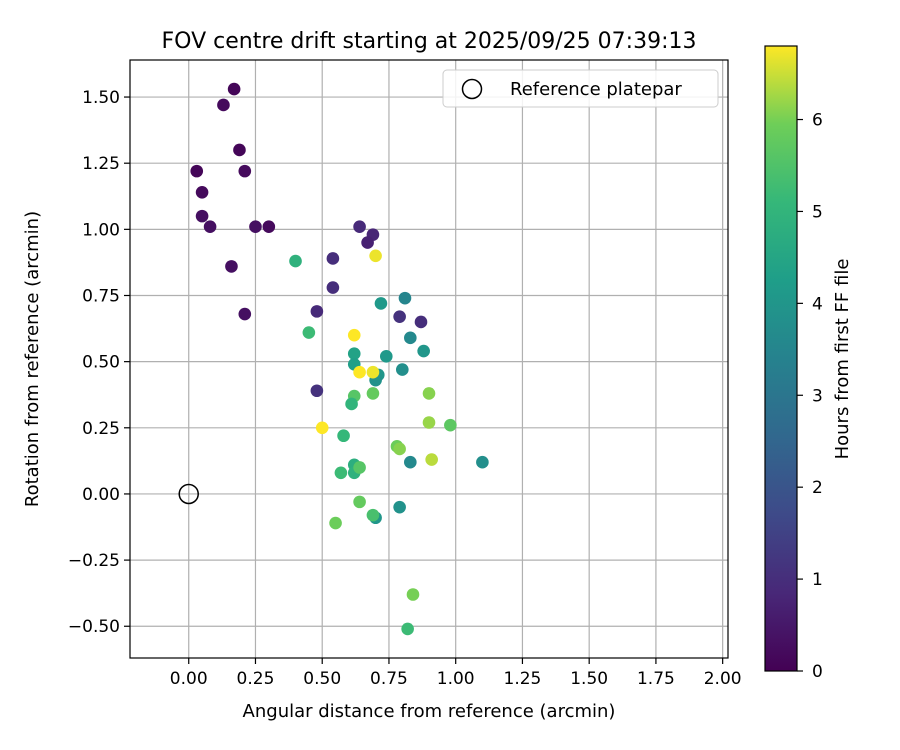 Image resolution: width=900 pixels, height=750 pixels. What do you see at coordinates (817, 212) in the screenshot?
I see `colorbar-tick-label: 5` at bounding box center [817, 212].